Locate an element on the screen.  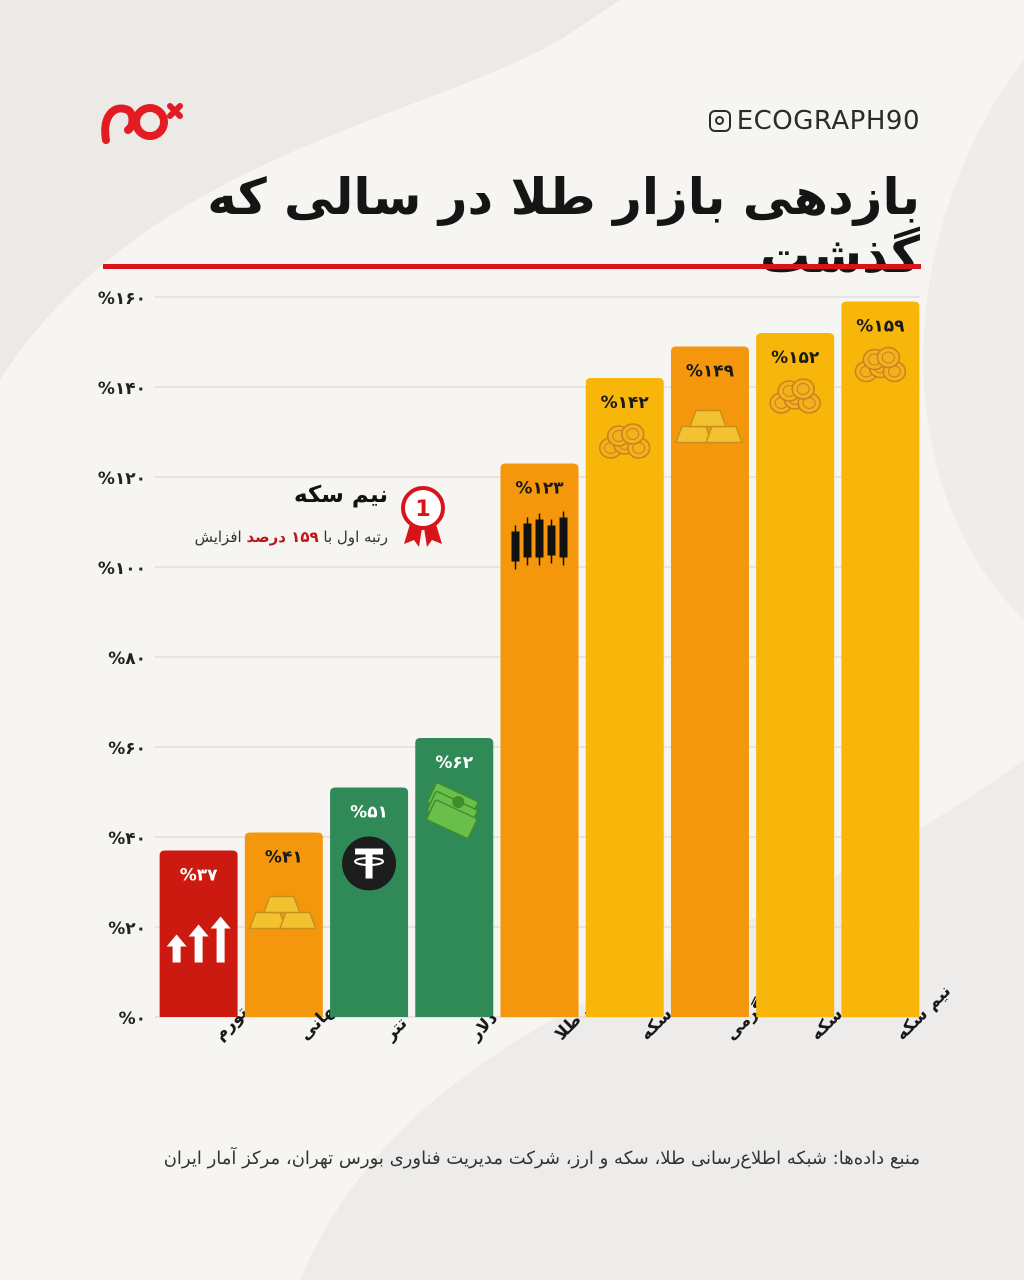
bar-value-label: %۴۱ is located at coordinates (284, 858).